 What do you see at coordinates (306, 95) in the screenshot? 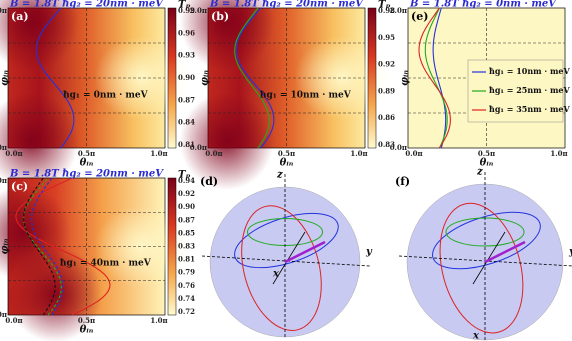
I see `annotation: ħg₁ = 10nm · meV` at bounding box center [306, 95].